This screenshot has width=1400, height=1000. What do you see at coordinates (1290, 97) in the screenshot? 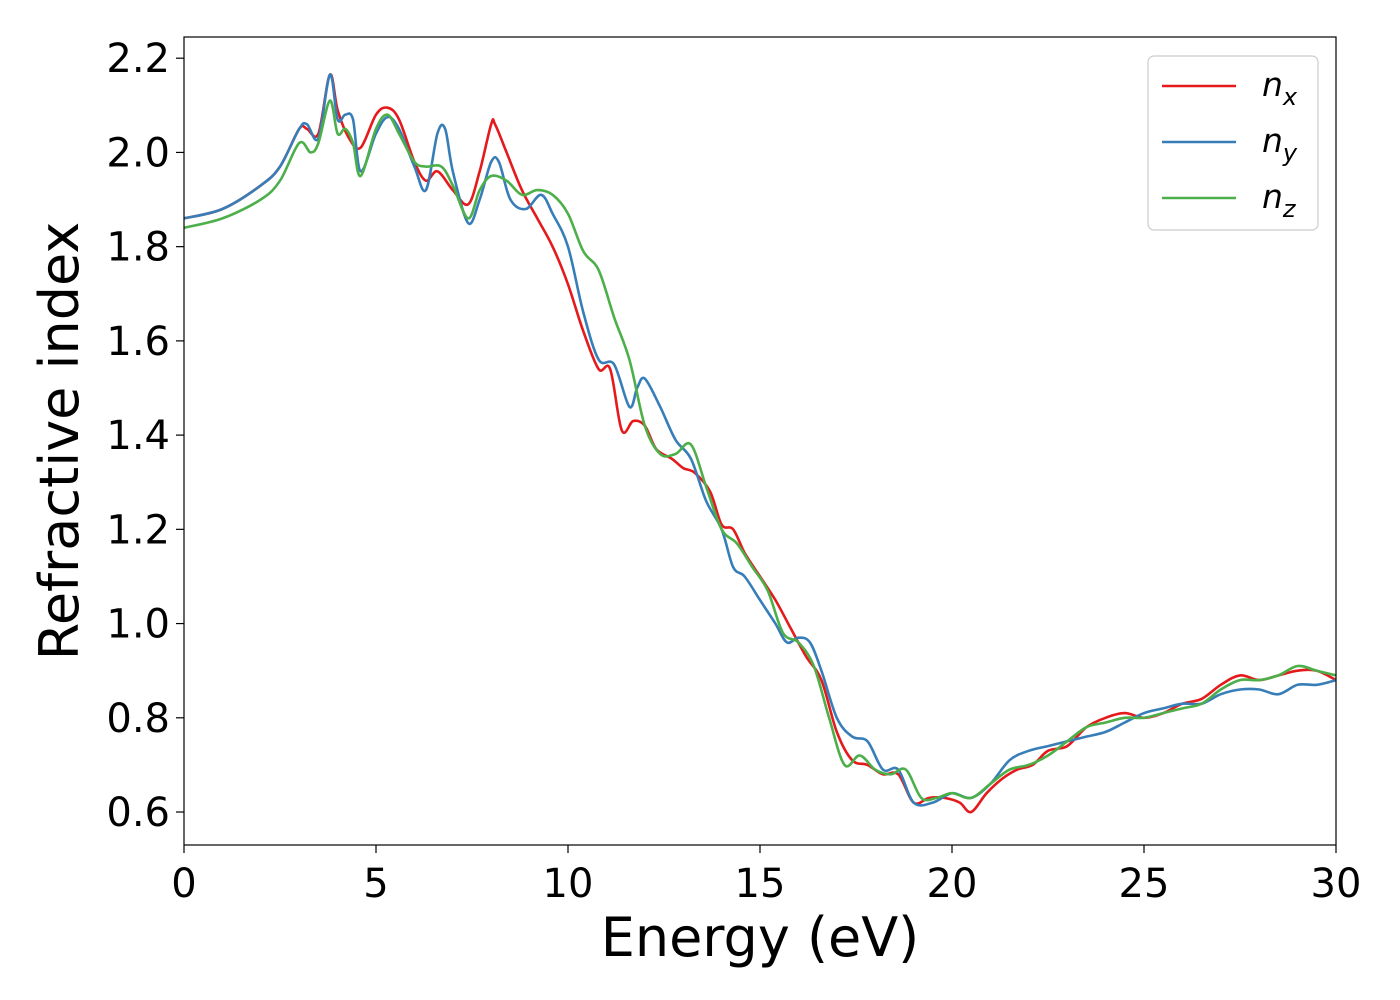
I see `legend-label-subscript: x` at bounding box center [1290, 97].